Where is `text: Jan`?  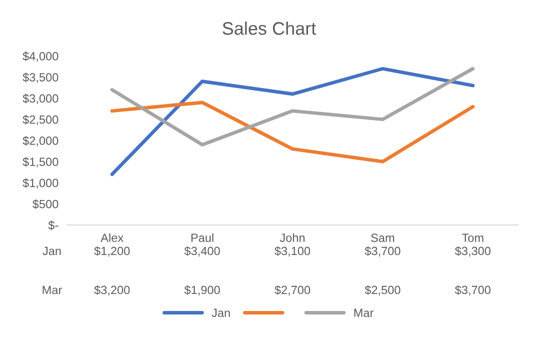 text: Jan is located at coordinates (51, 251).